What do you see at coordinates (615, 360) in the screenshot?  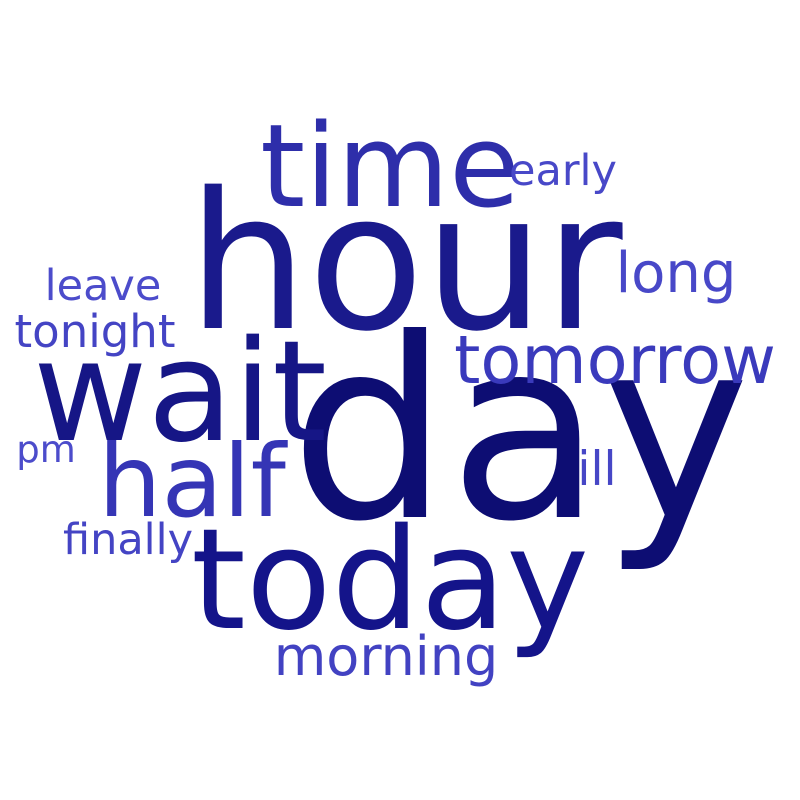 I see `word-tomorrow: tomorrow` at bounding box center [615, 360].